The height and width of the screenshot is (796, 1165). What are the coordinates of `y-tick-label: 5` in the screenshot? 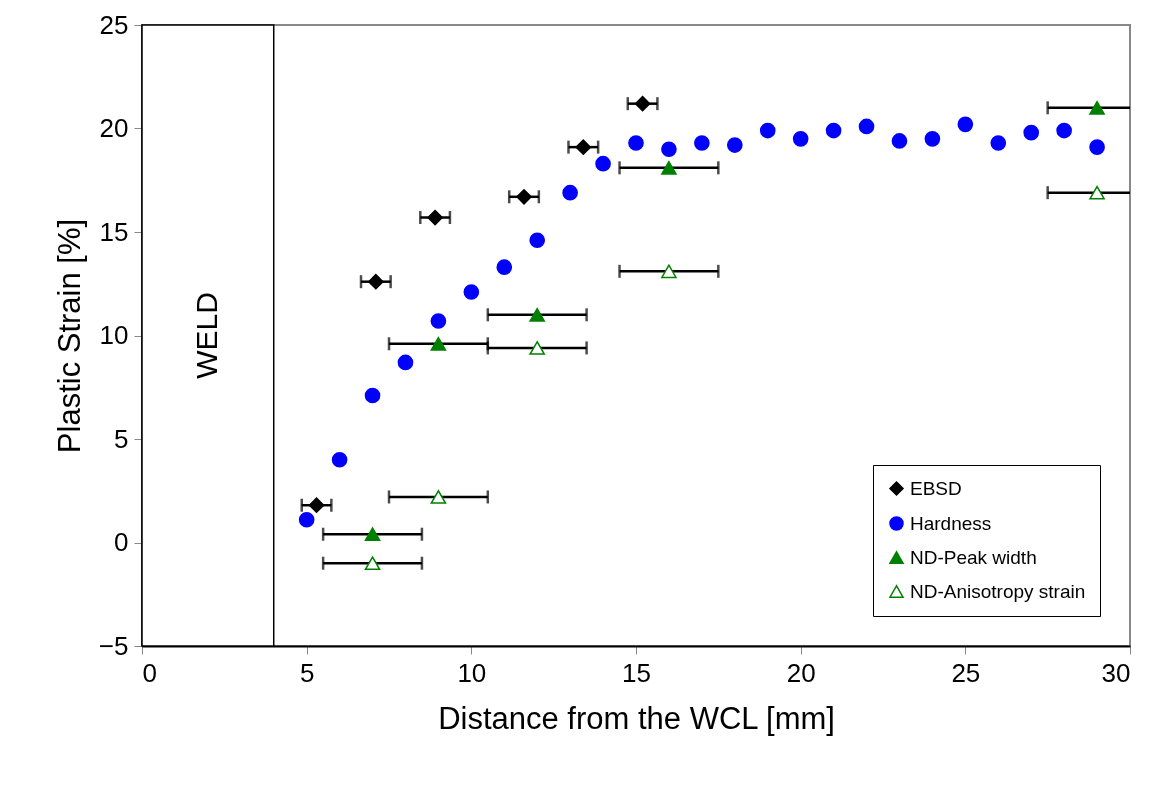 It's located at (121, 438).